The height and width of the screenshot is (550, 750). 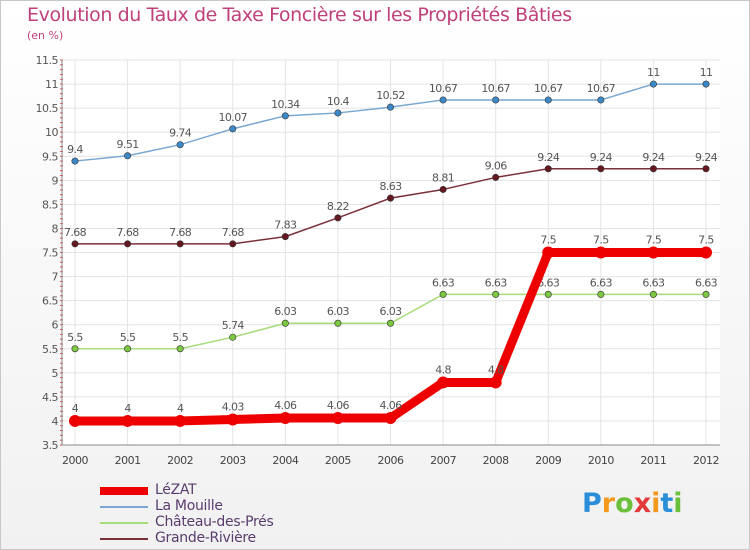 What do you see at coordinates (285, 104) in the screenshot?
I see `data-label-la-mouille: 10.34` at bounding box center [285, 104].